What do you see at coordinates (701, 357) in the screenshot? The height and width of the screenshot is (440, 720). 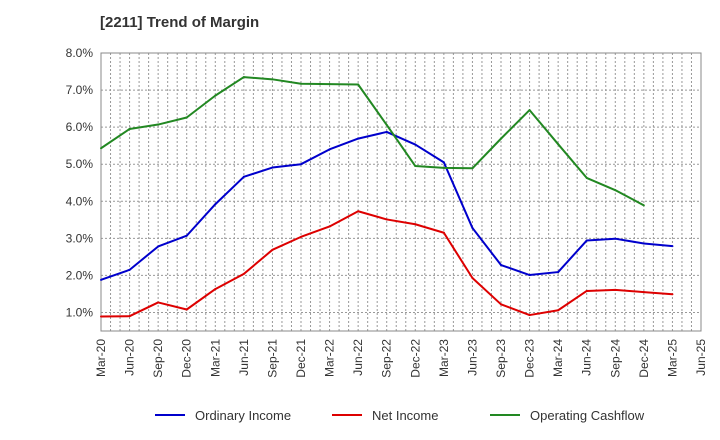 I see `x-tick-label: Jun-25` at bounding box center [701, 357].